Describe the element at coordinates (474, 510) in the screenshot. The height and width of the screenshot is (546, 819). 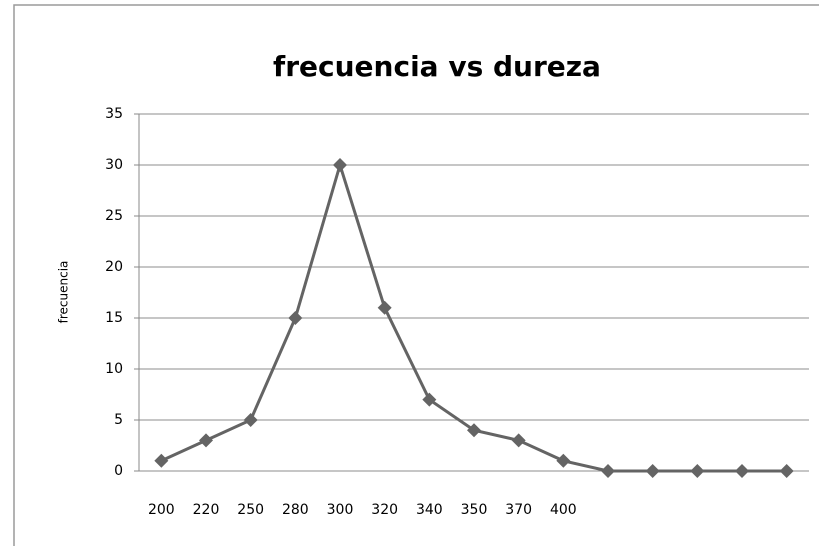
I see `x-tick-label: 350` at that location.